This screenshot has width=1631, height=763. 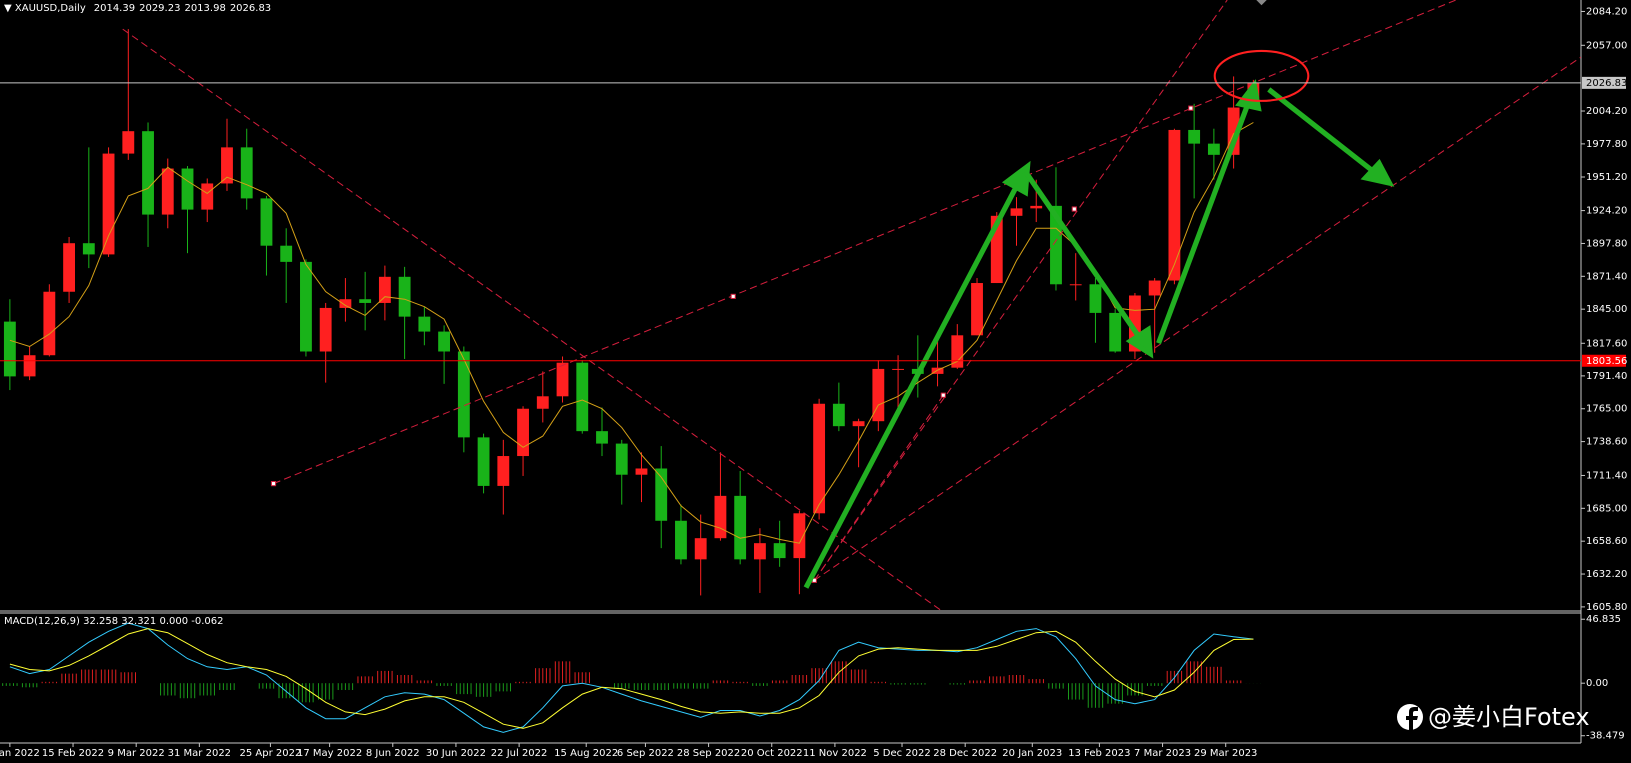 I want to click on y-tick-label: 1632.20, so click(x=1606, y=574).